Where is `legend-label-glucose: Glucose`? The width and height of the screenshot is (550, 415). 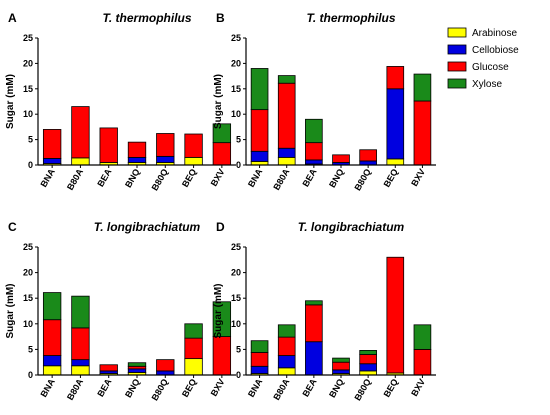 legend-label-glucose: Glucose is located at coordinates (490, 67).